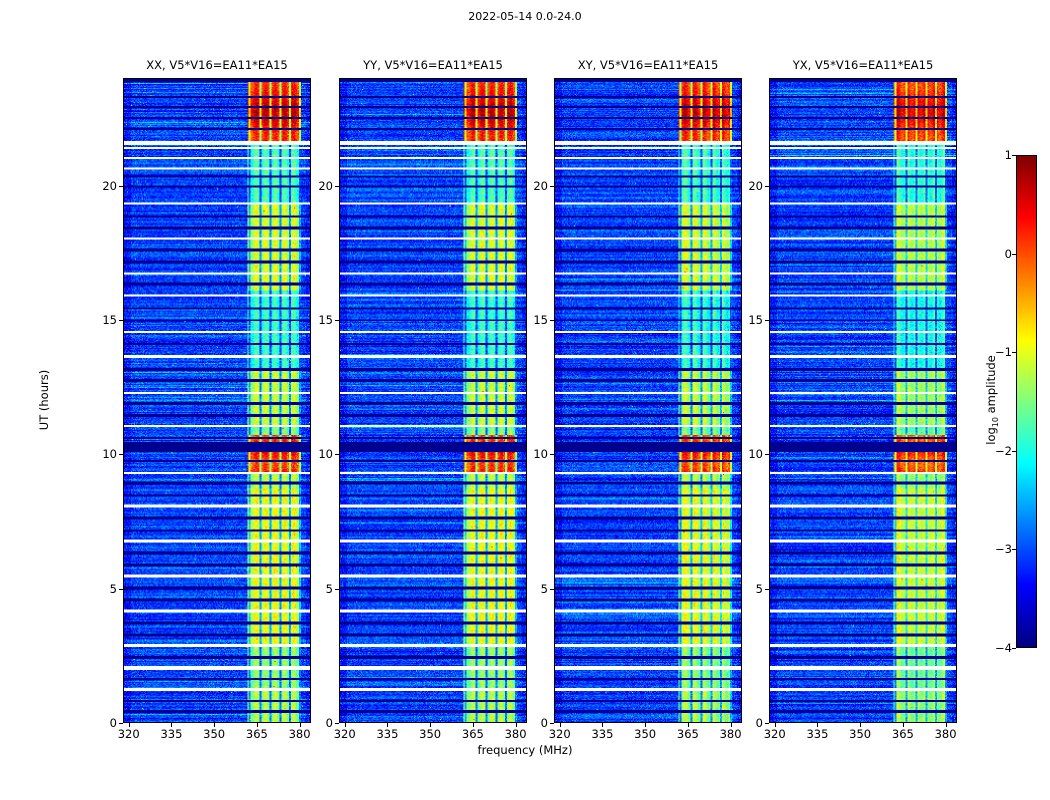  I want to click on x-axis-label: frequency (MHz), so click(525, 750).